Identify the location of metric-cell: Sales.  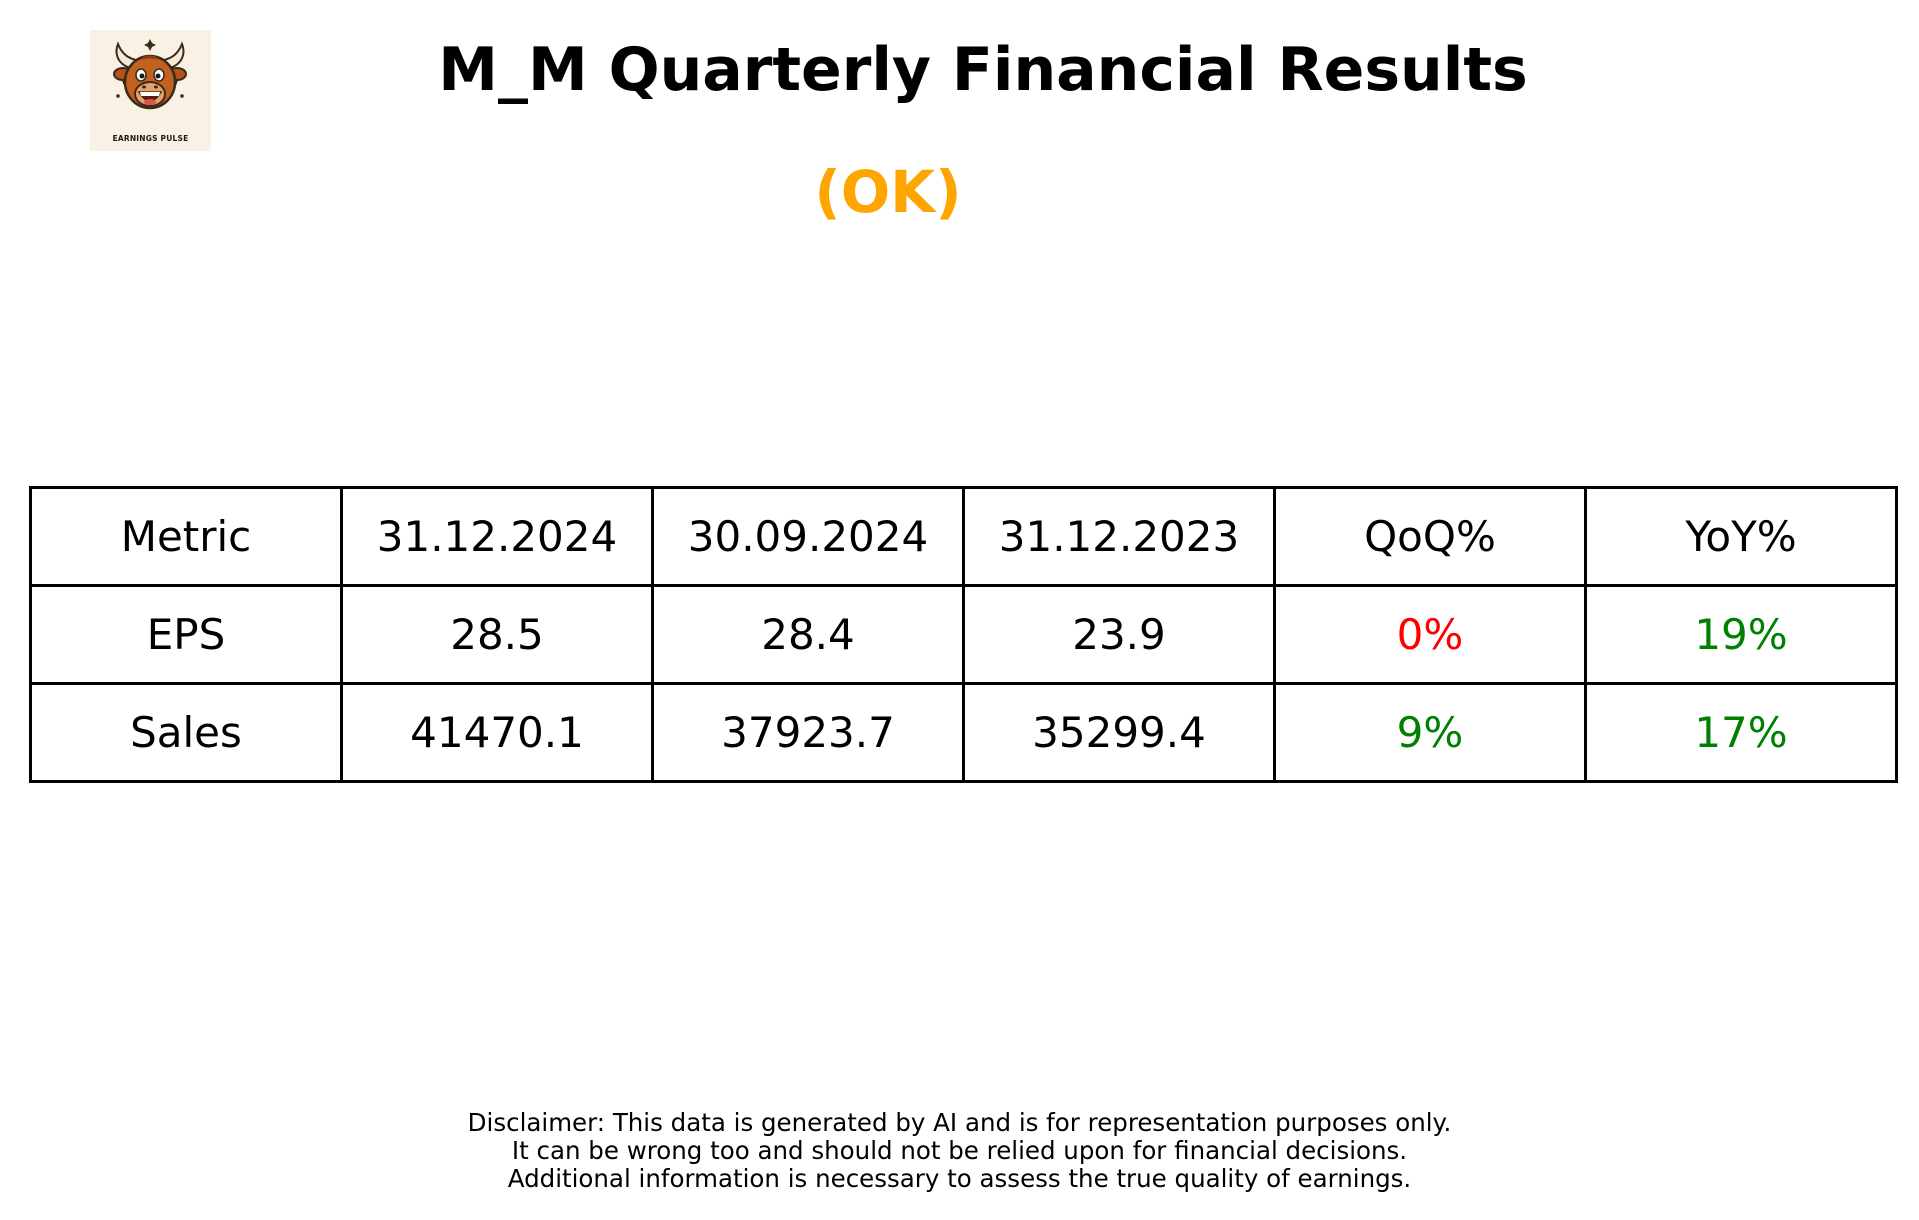
(186, 732).